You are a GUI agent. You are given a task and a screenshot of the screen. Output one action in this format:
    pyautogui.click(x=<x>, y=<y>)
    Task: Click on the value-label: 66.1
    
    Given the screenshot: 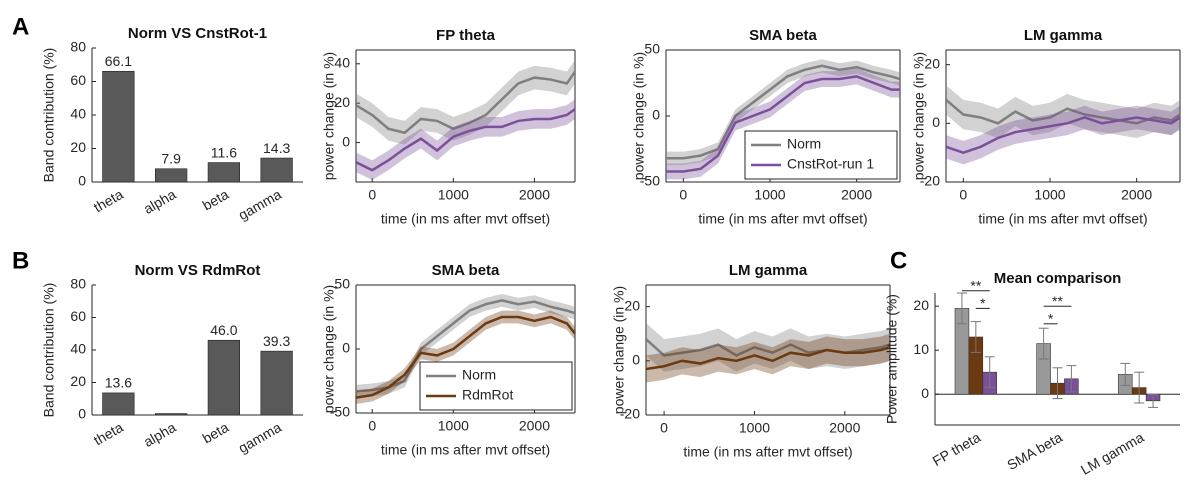 What is the action you would take?
    pyautogui.click(x=118, y=61)
    